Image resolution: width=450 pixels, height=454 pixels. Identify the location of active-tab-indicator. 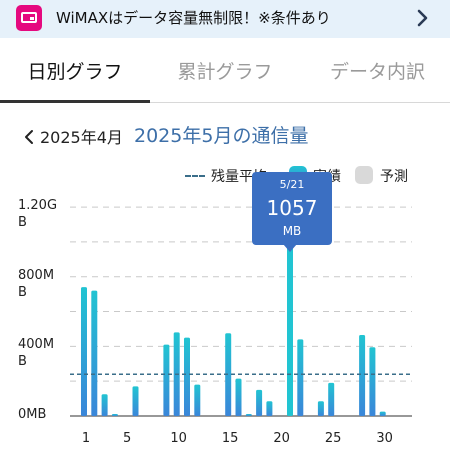
(75, 101).